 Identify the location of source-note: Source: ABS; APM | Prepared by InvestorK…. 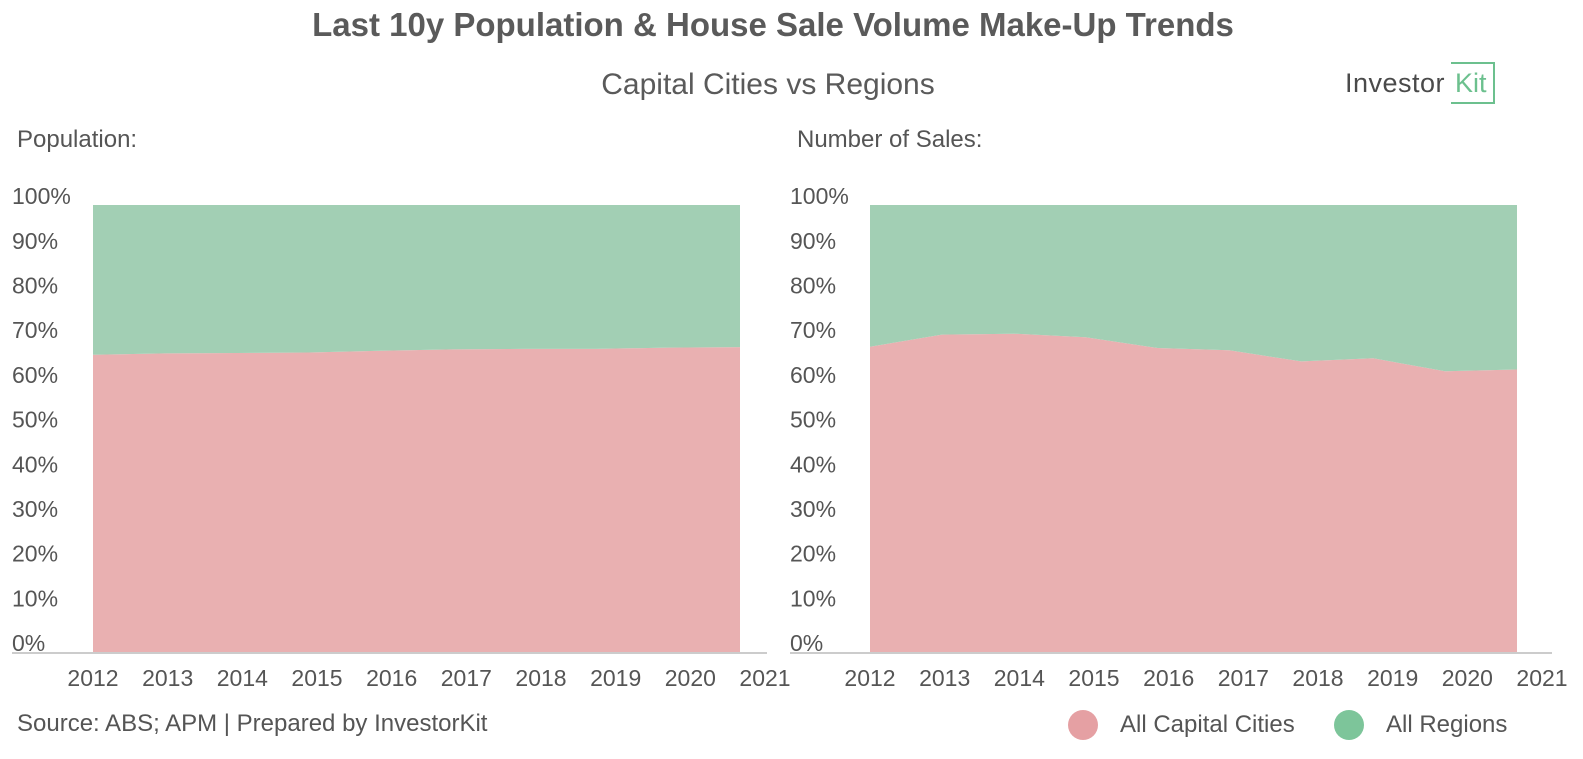
(252, 723).